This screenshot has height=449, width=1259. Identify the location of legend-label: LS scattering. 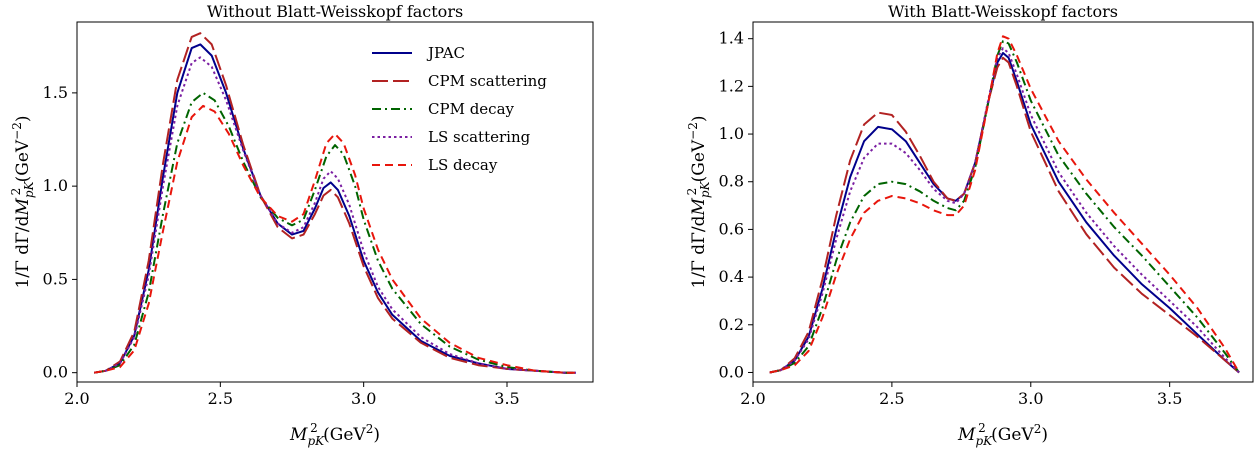
(479, 137).